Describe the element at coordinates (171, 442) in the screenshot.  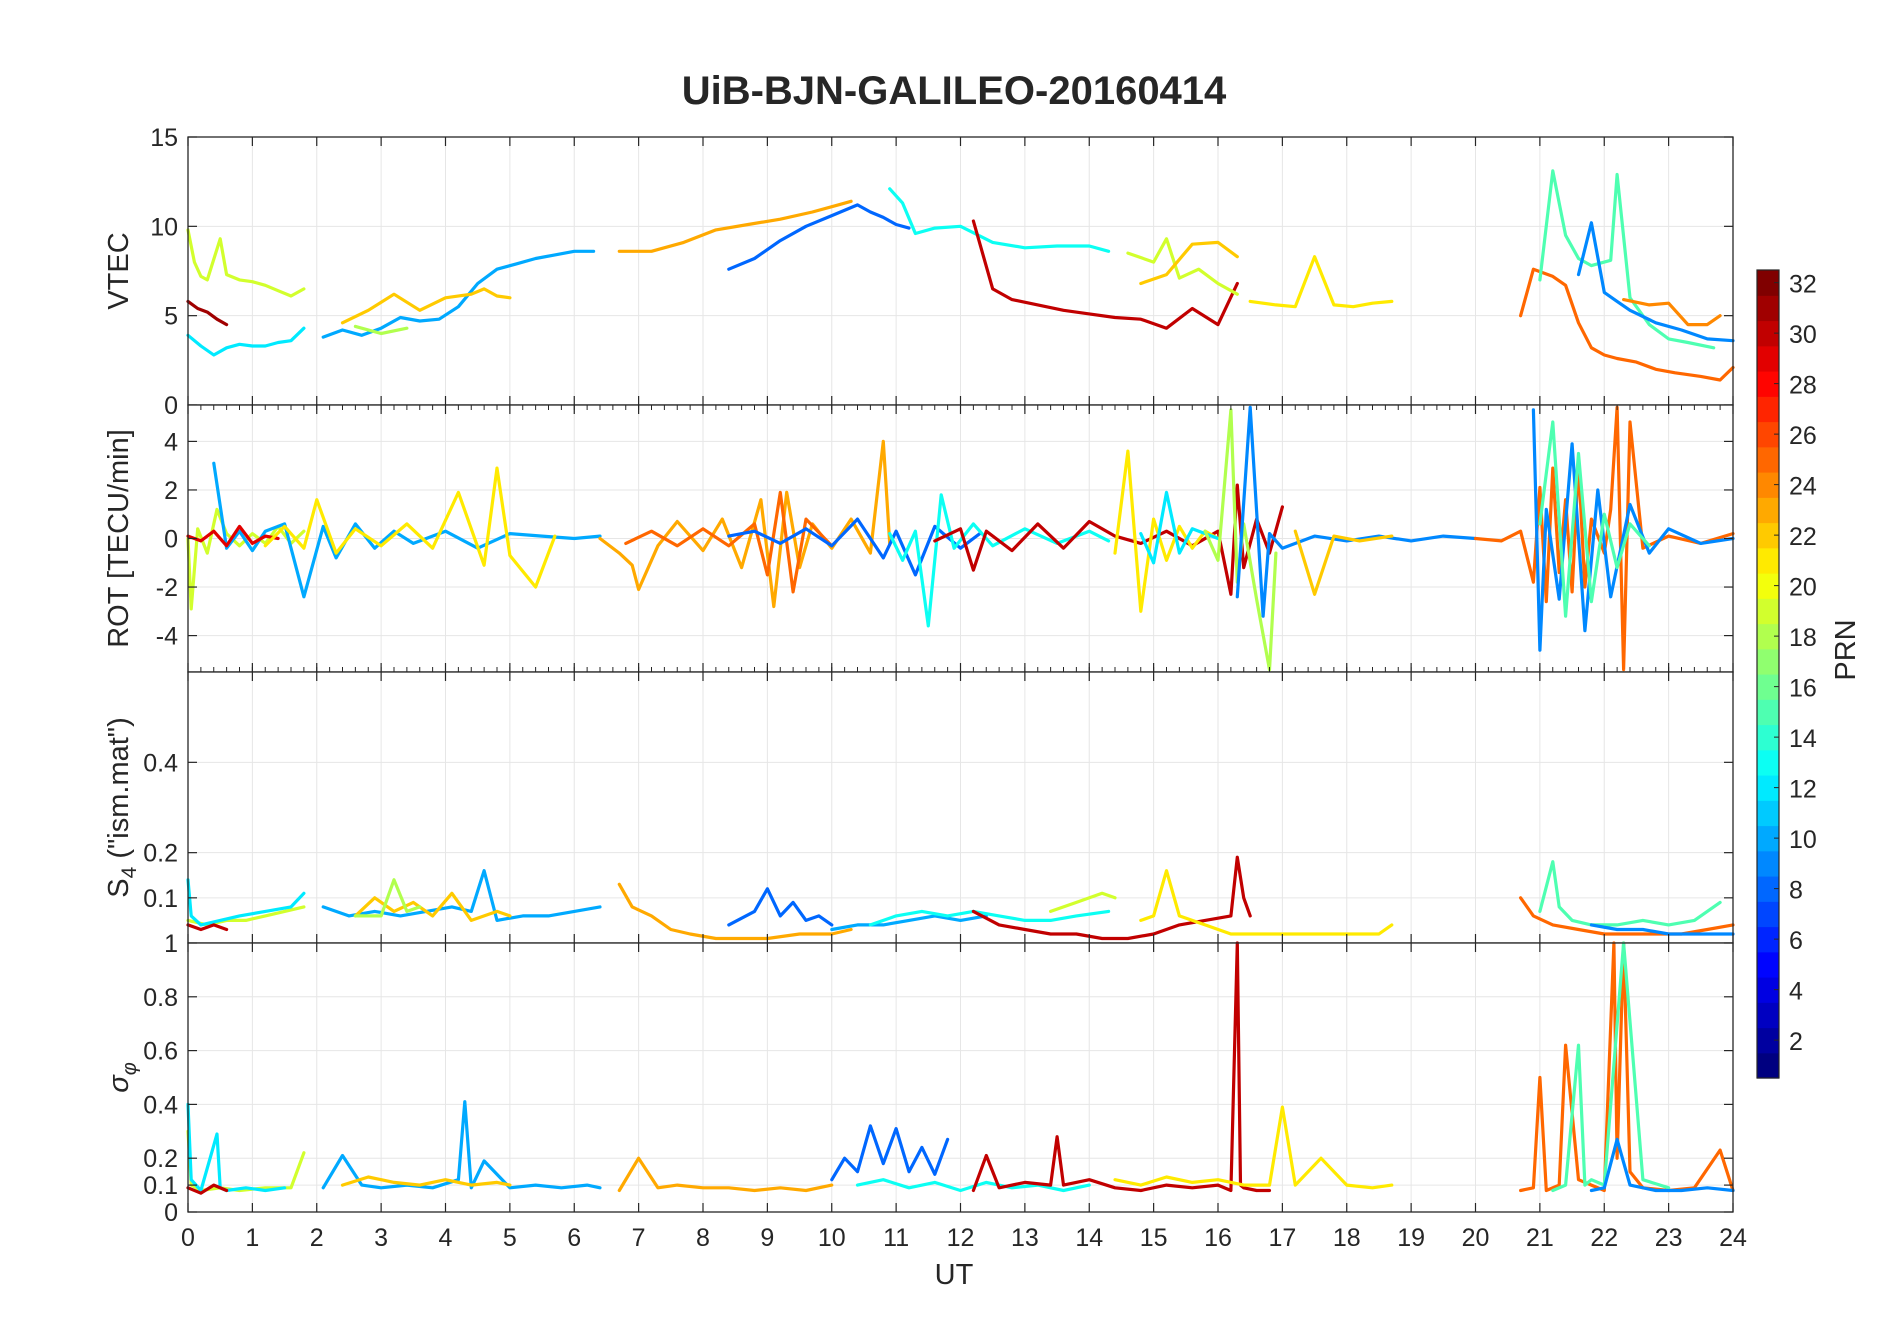
I see `y-tick-label: 4` at that location.